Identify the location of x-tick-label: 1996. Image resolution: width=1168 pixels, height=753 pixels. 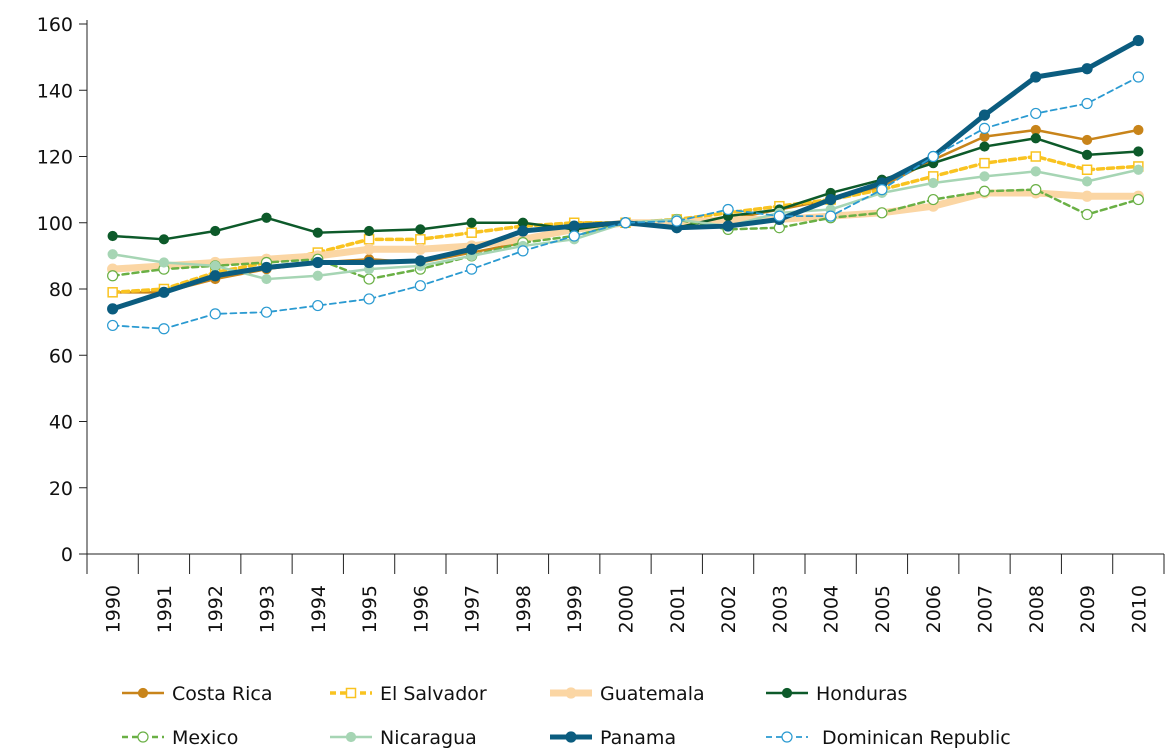
(421, 609).